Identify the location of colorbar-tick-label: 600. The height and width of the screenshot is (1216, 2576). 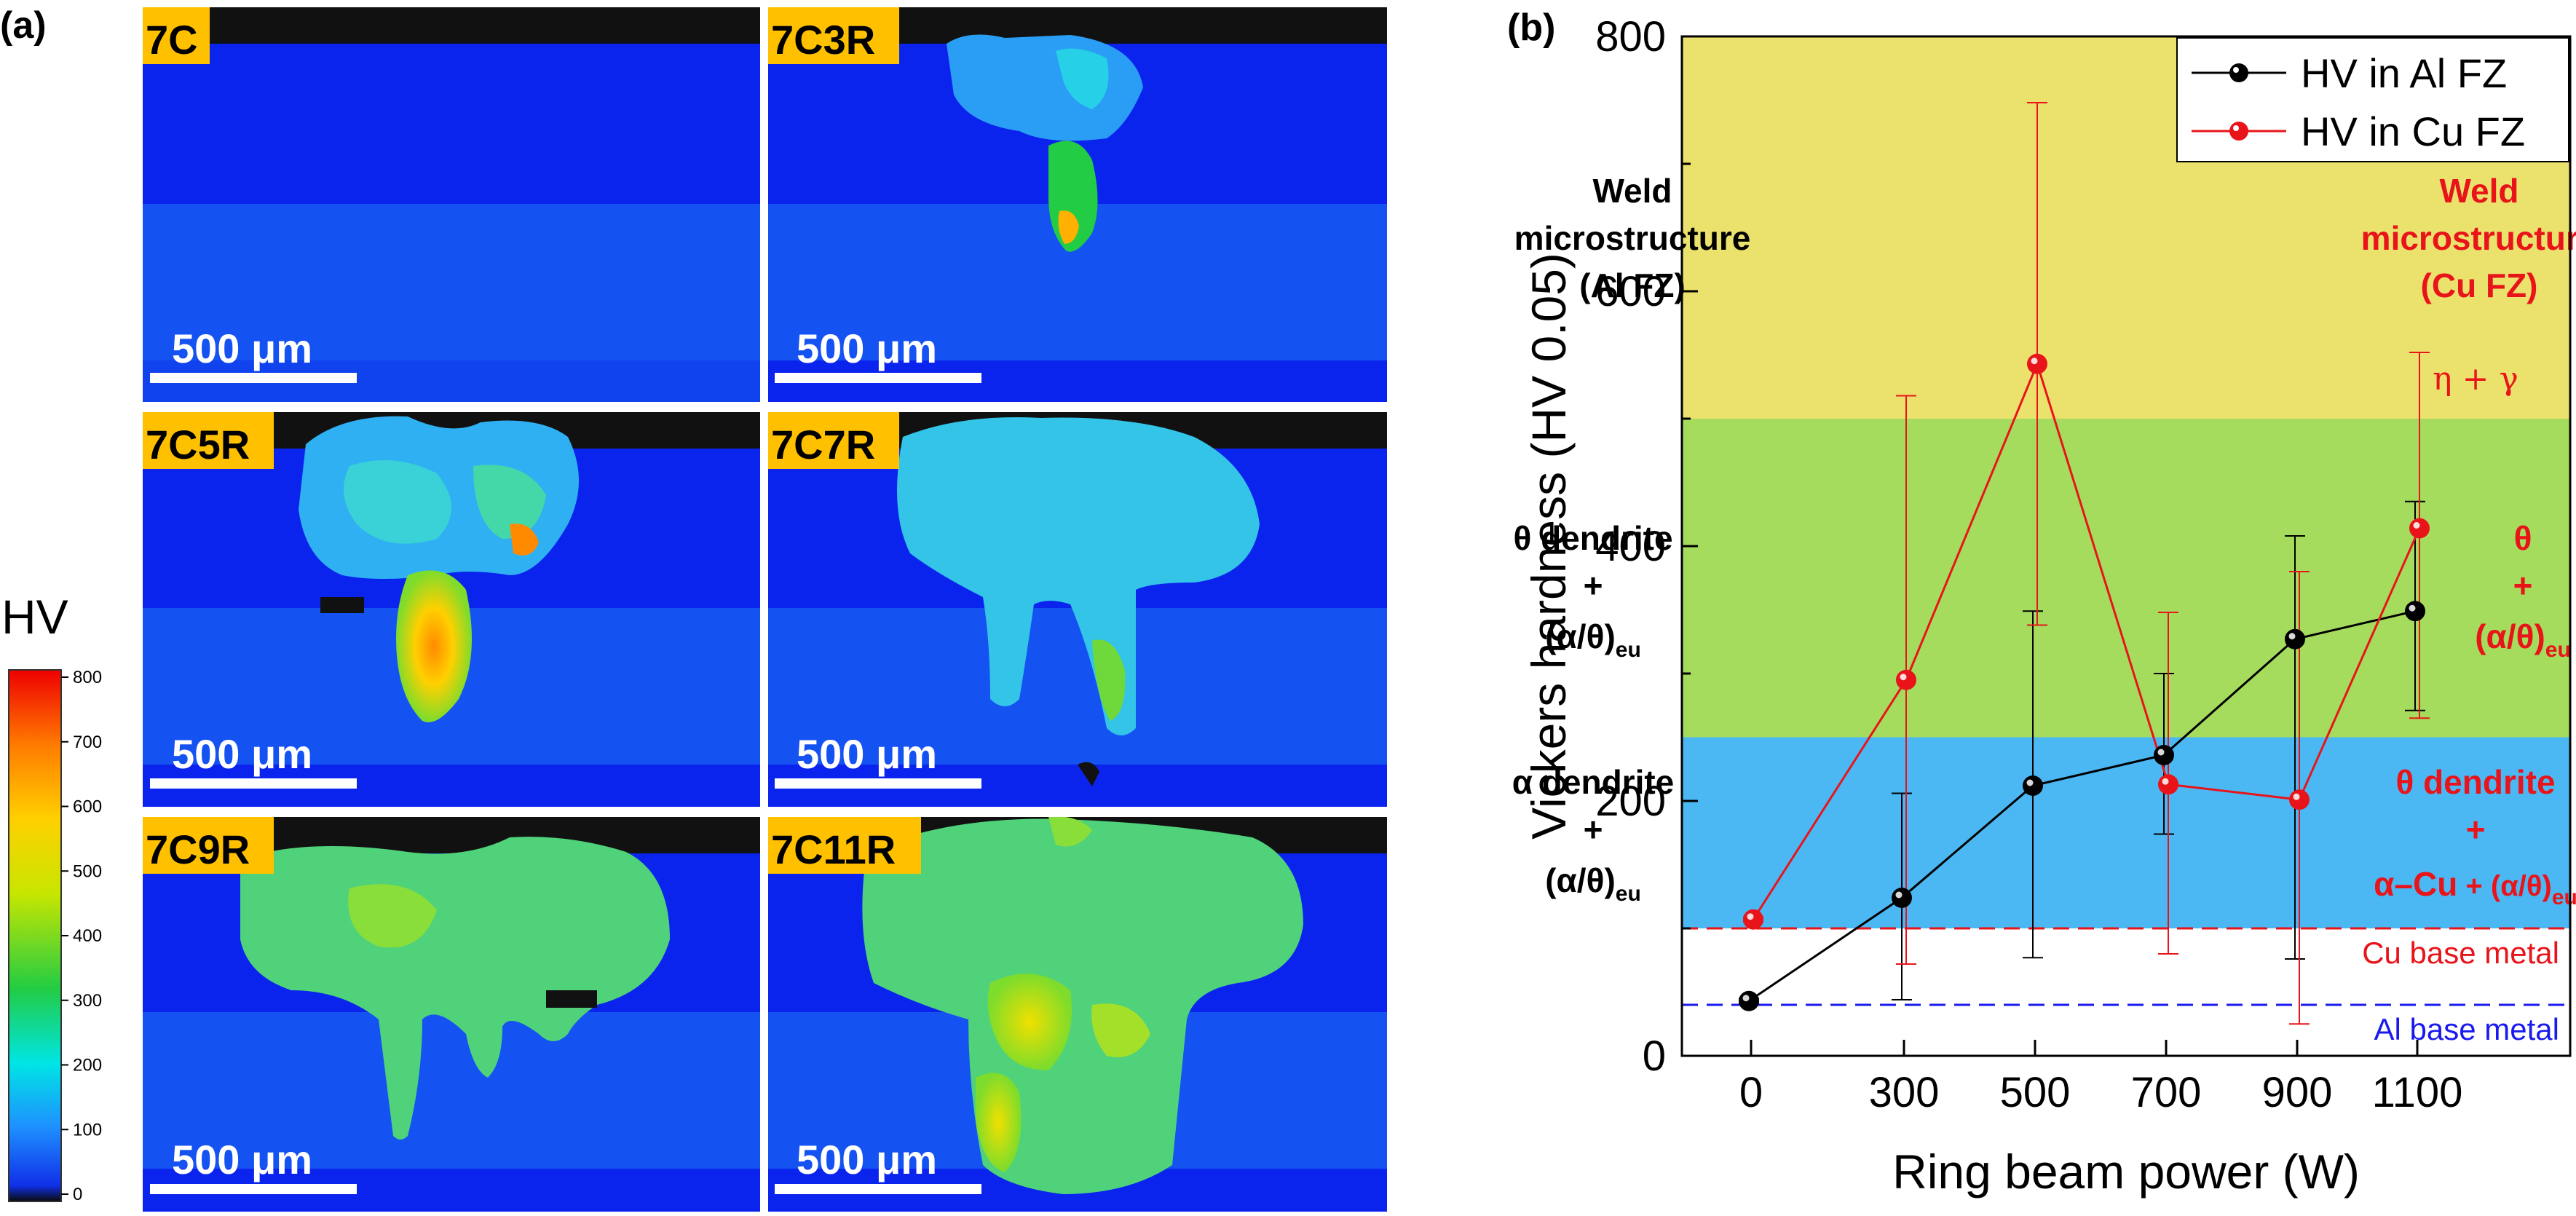
(87, 807).